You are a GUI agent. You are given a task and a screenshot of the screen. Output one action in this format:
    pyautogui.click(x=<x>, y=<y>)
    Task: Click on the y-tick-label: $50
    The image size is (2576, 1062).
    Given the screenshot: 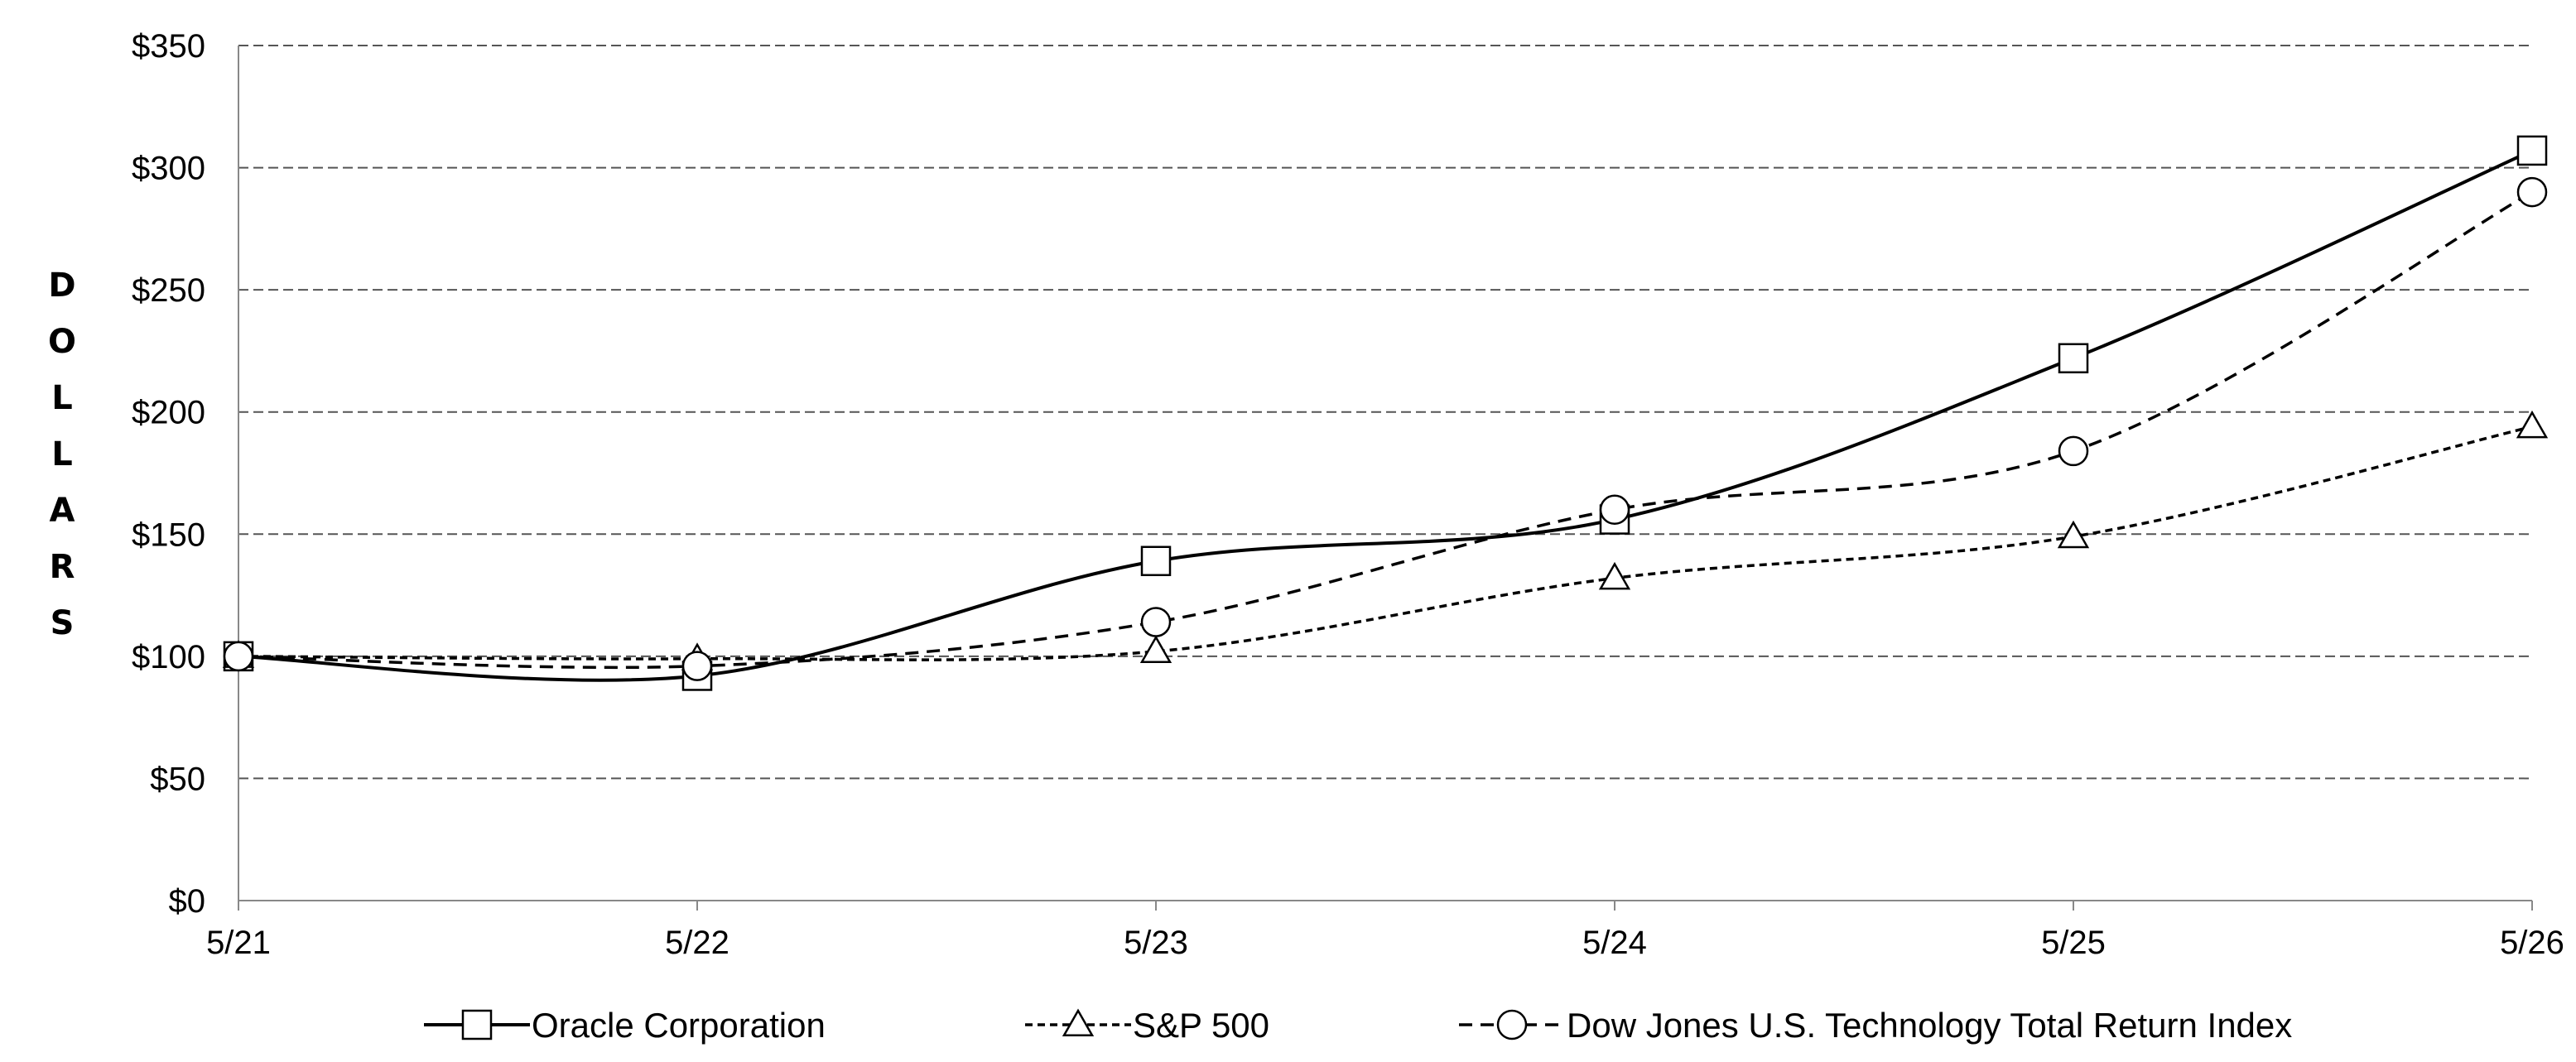 What is the action you would take?
    pyautogui.click(x=177, y=779)
    